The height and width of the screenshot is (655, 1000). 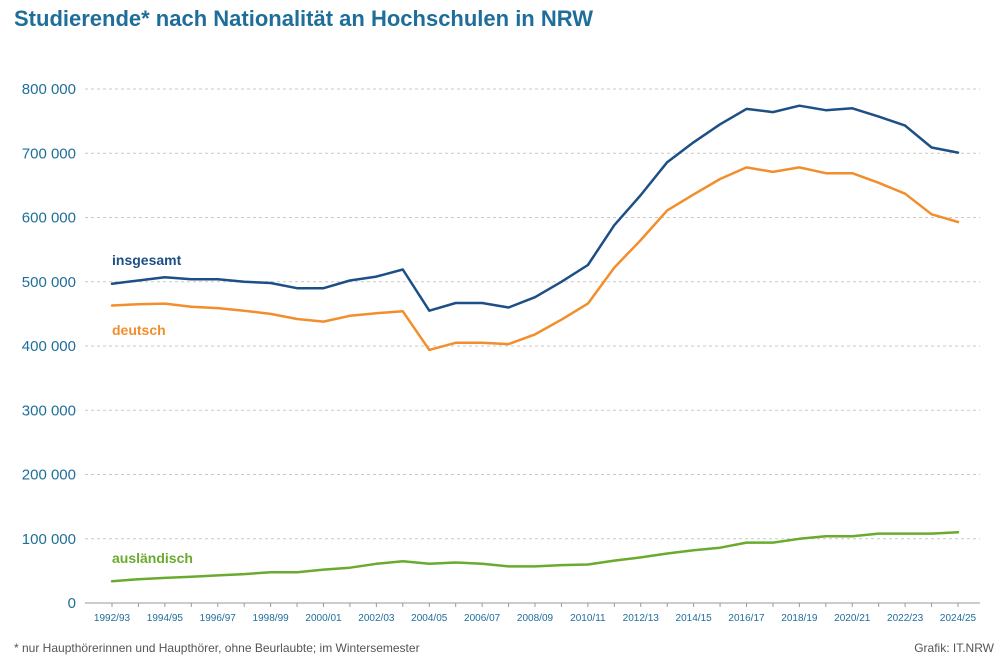 What do you see at coordinates (323, 618) in the screenshot?
I see `x-tick-label: 2000/01` at bounding box center [323, 618].